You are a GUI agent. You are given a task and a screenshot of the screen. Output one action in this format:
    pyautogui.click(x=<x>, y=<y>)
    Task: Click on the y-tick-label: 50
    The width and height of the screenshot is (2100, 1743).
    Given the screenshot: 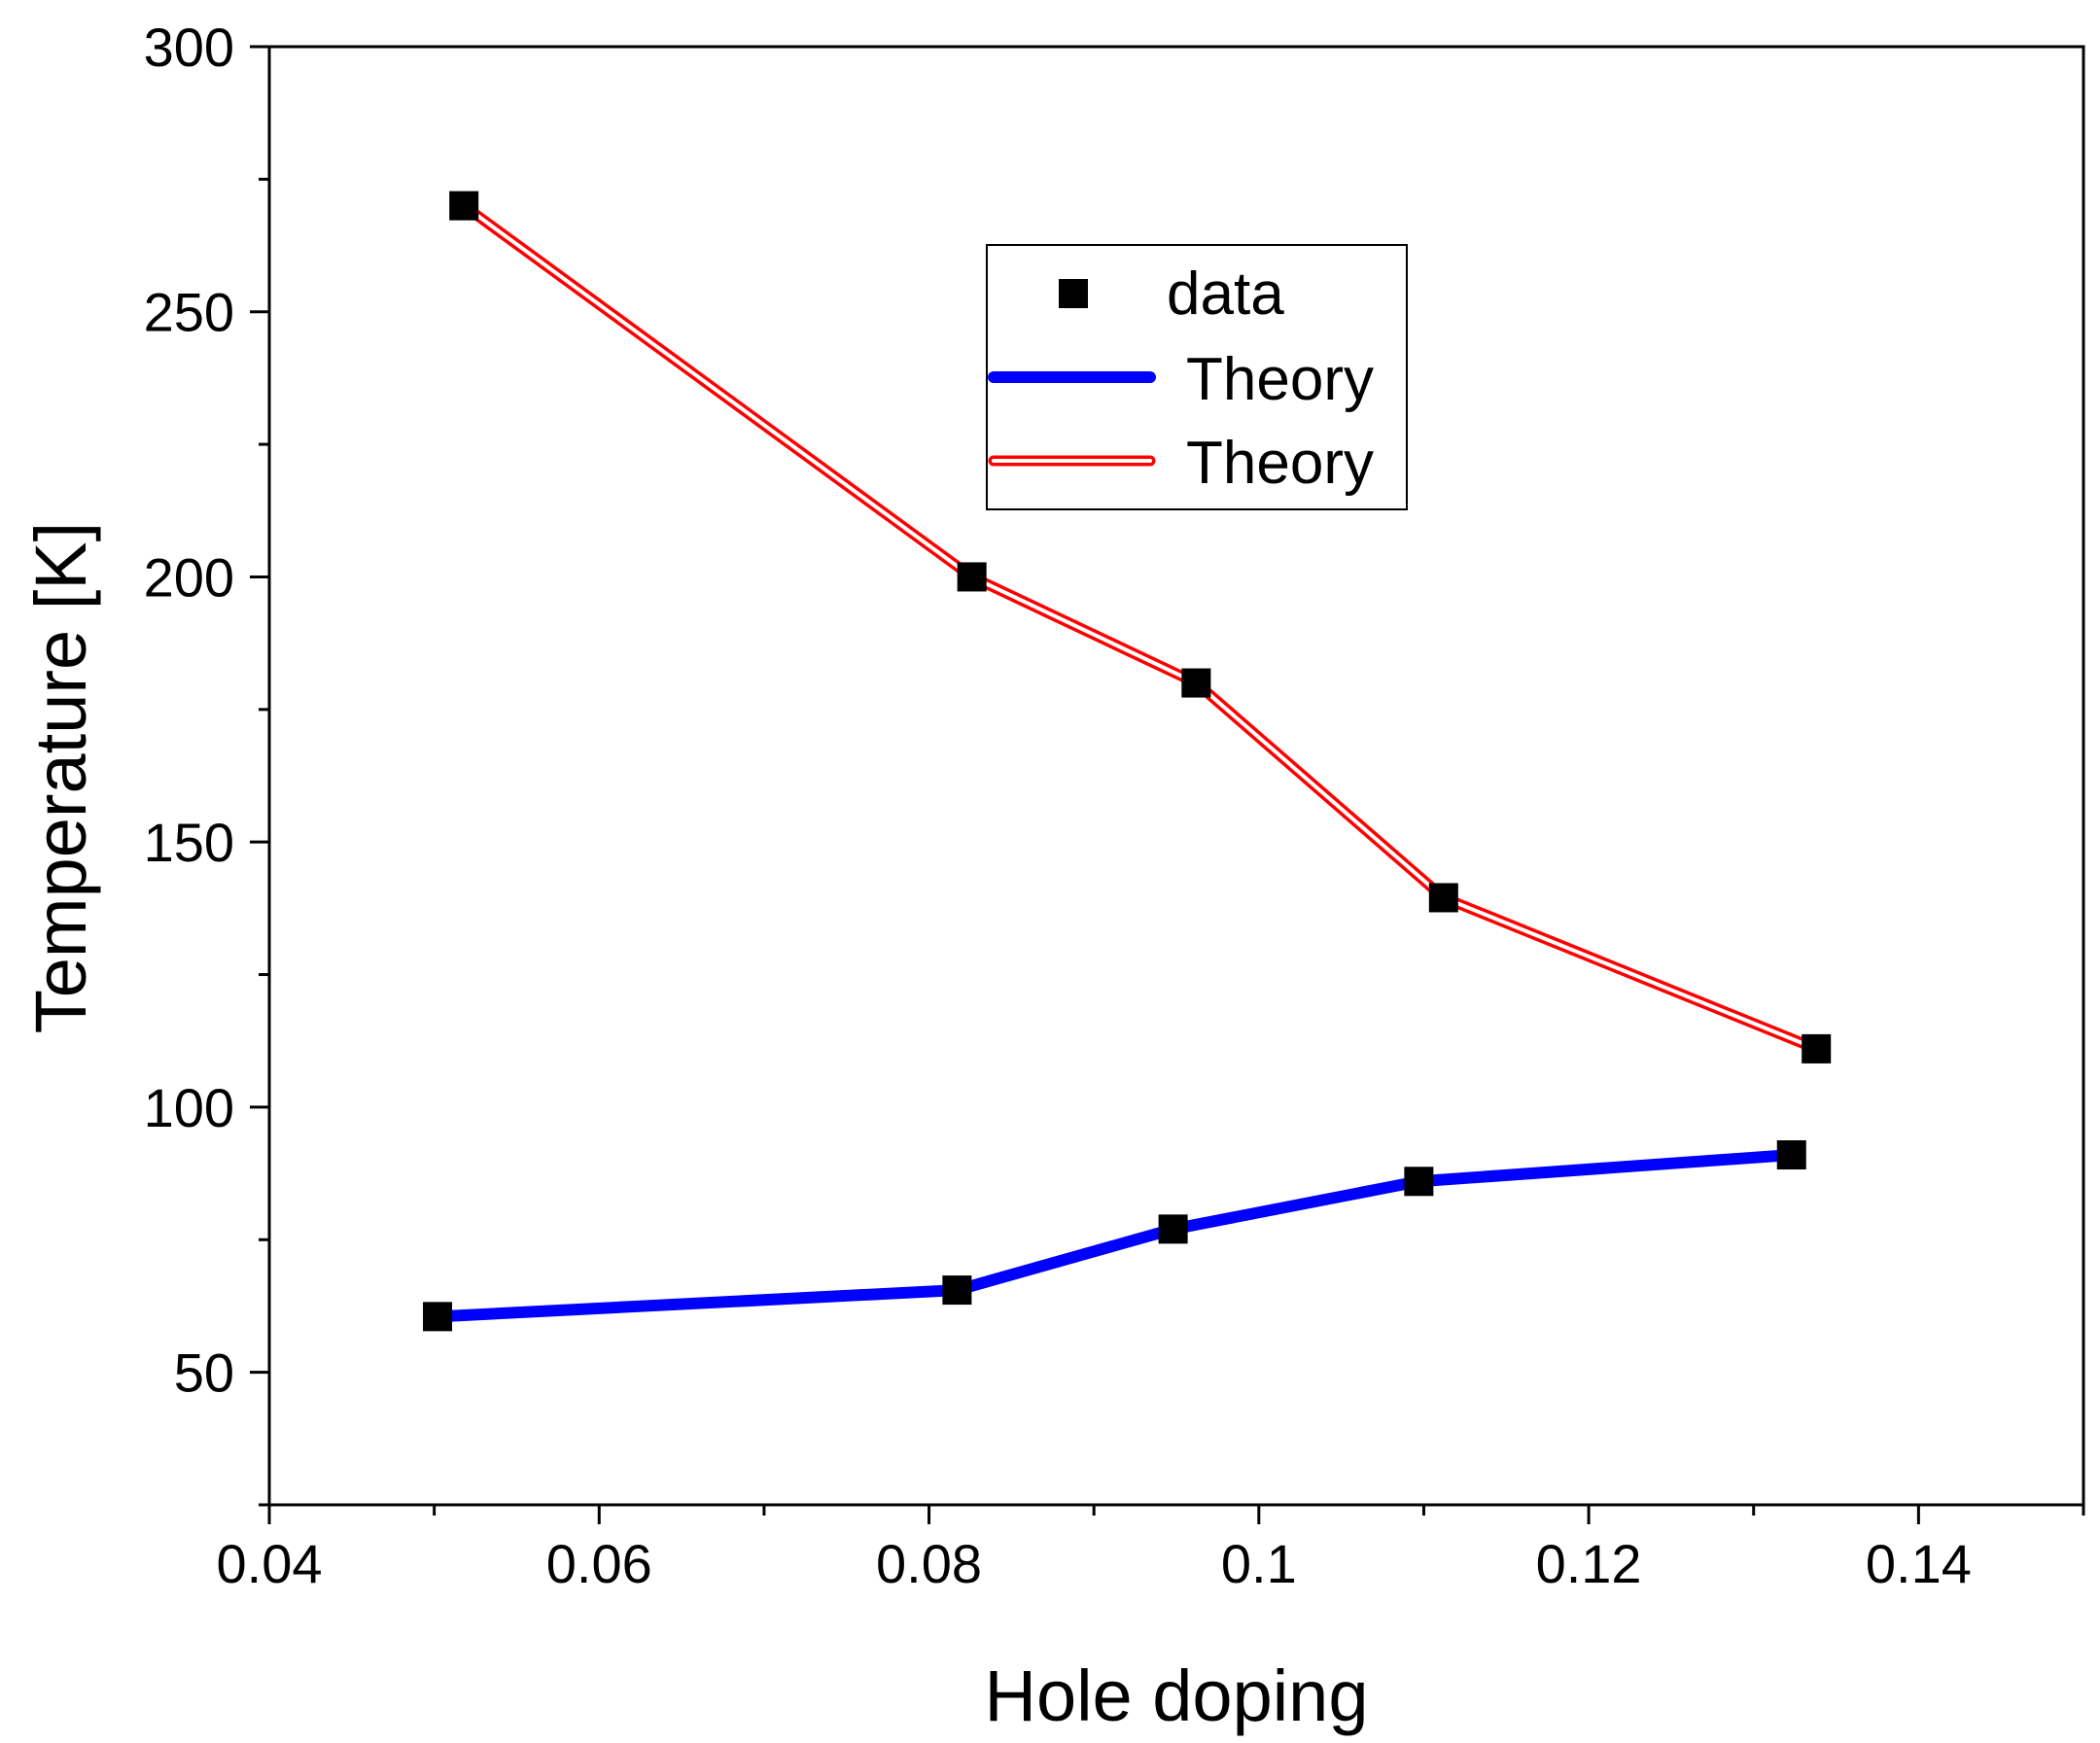 What is the action you would take?
    pyautogui.click(x=204, y=1373)
    